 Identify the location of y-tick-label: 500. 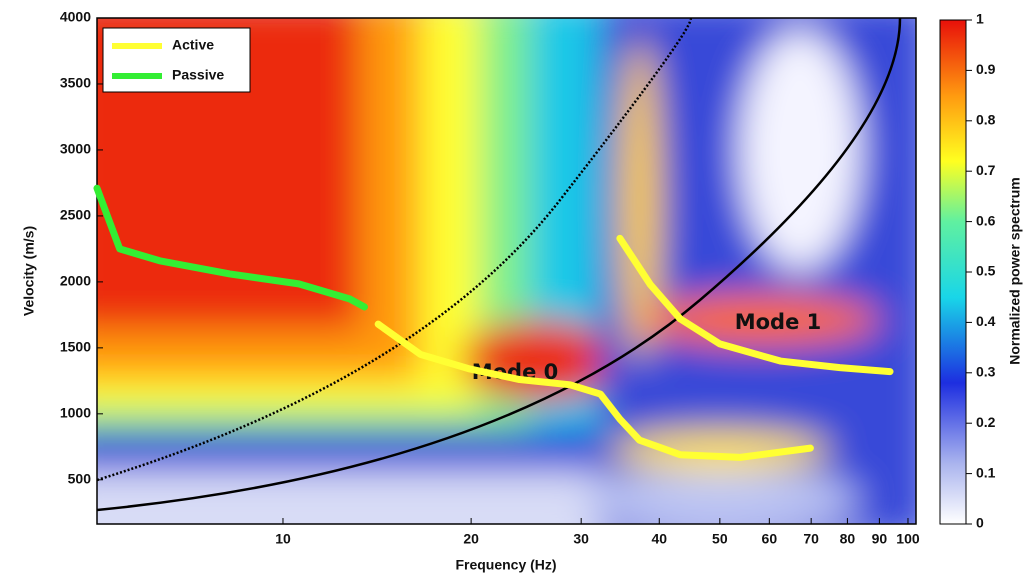
(80, 479).